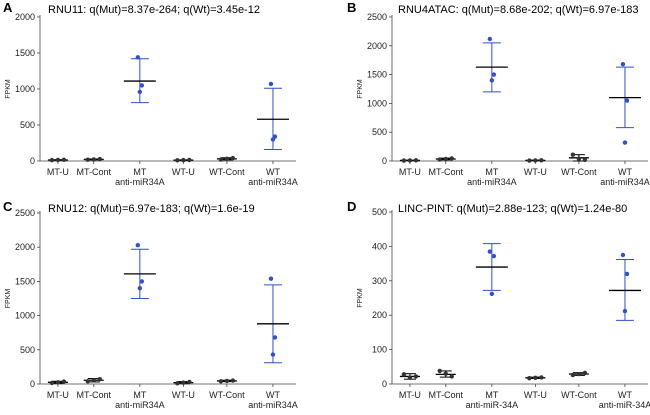 This screenshot has height=415, width=650. Describe the element at coordinates (379, 281) in the screenshot. I see `y-tick-label: 300` at that location.